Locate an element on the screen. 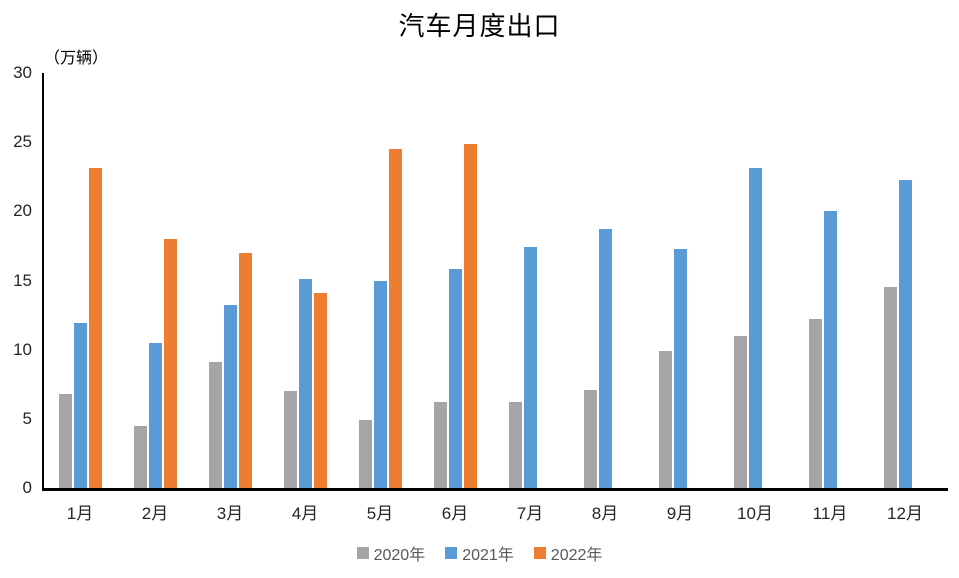 The width and height of the screenshot is (959, 578). bar-2021年-12月 is located at coordinates (905, 333).